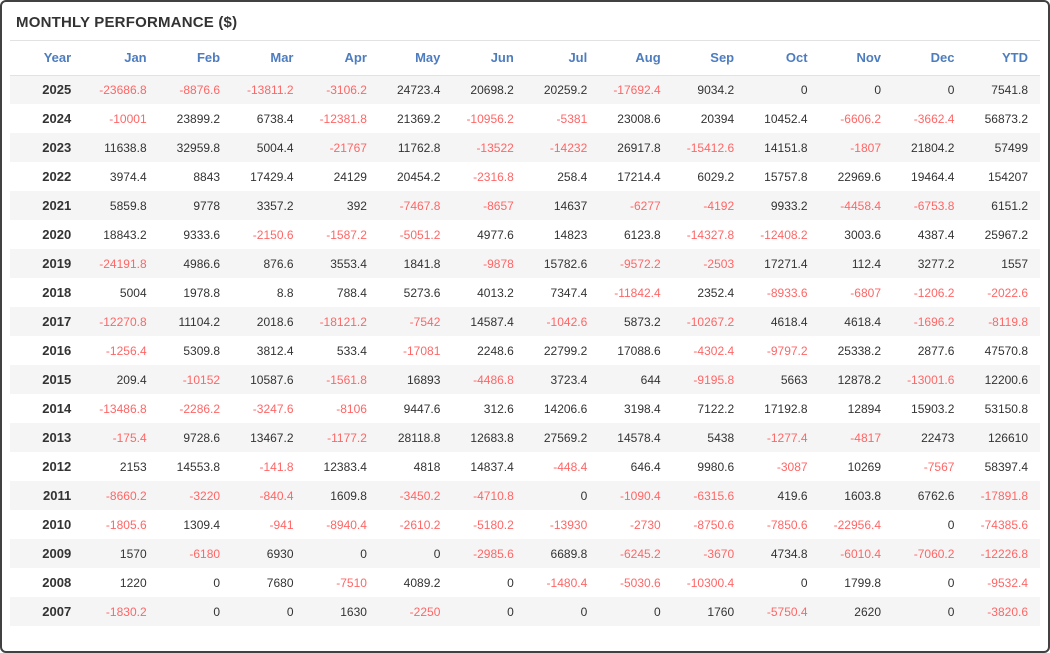  Describe the element at coordinates (789, 553) in the screenshot. I see `value-cell: 4734.8` at that location.